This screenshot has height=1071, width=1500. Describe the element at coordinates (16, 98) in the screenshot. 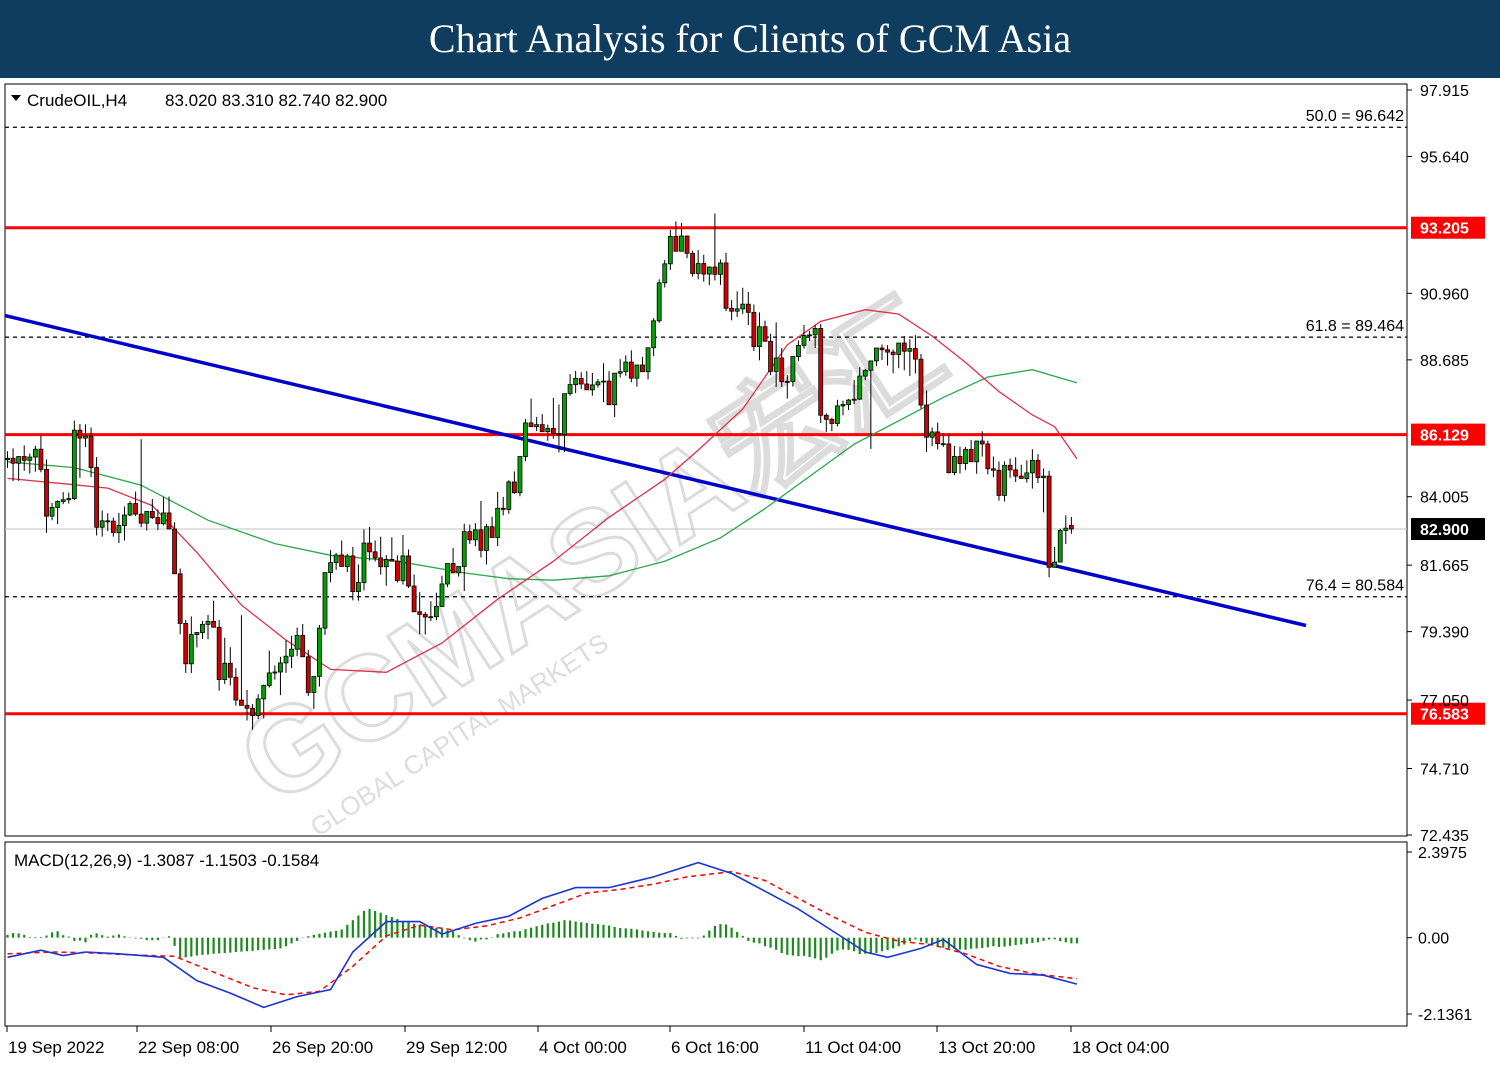

I see `dropdown-triangle-icon` at that location.